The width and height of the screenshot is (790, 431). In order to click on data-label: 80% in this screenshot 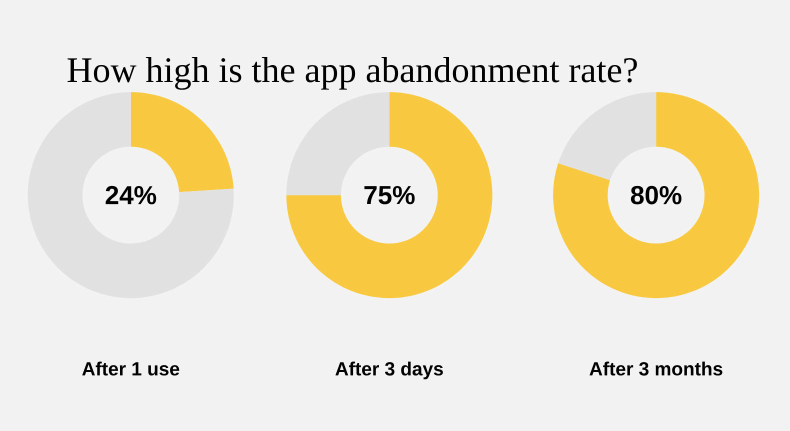, I will do `click(656, 195)`.